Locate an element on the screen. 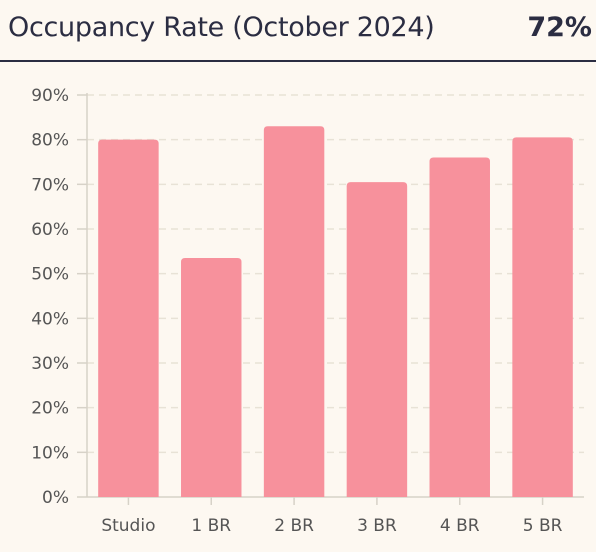 The width and height of the screenshot is (596, 552). y-tick-label: 50% is located at coordinates (50, 275).